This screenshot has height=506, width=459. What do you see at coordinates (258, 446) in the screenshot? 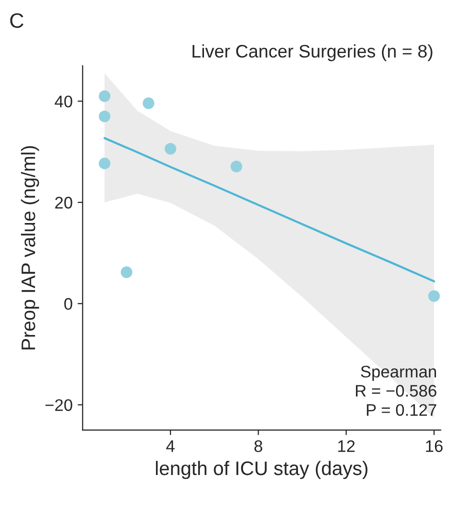
I see `x-tick-label: 8` at bounding box center [258, 446].